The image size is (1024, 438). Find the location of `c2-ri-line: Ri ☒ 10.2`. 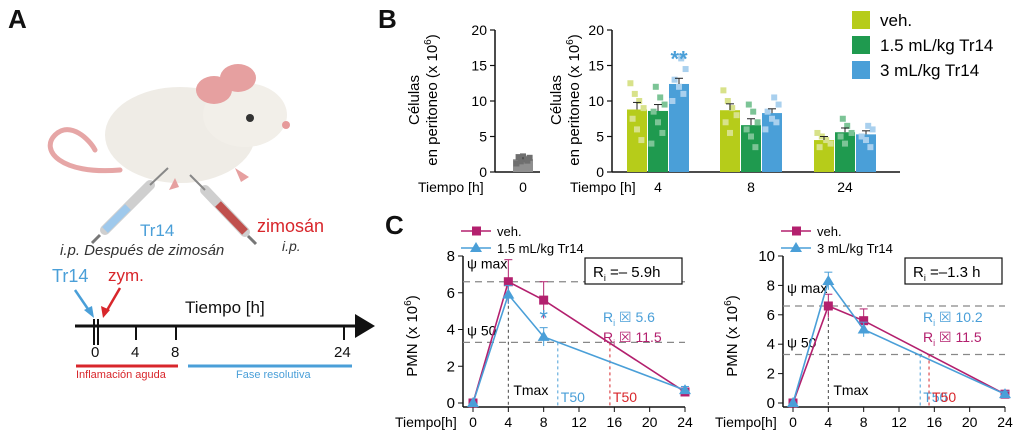

c2-ri-line: Ri ☒ 10.2 is located at coordinates (953, 318).